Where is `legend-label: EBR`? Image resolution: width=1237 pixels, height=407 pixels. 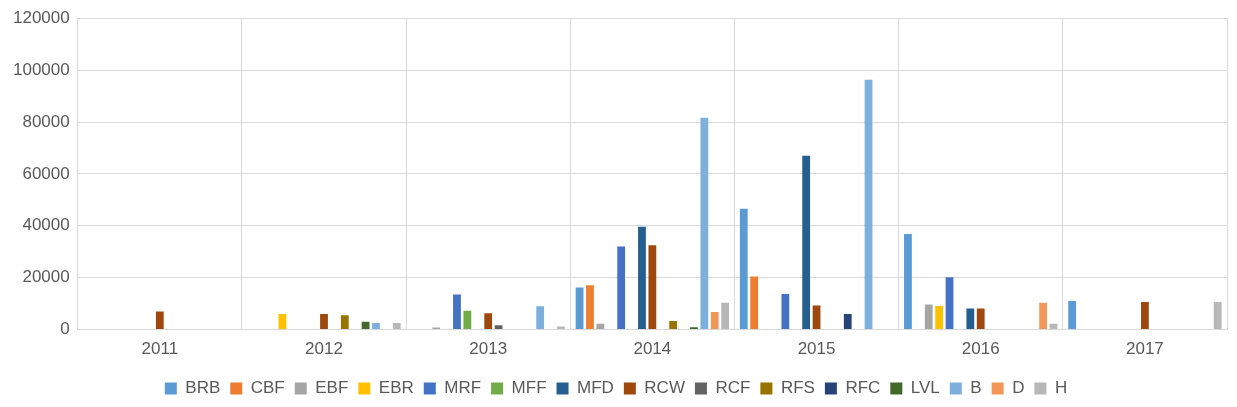
legend-label: EBR is located at coordinates (396, 388).